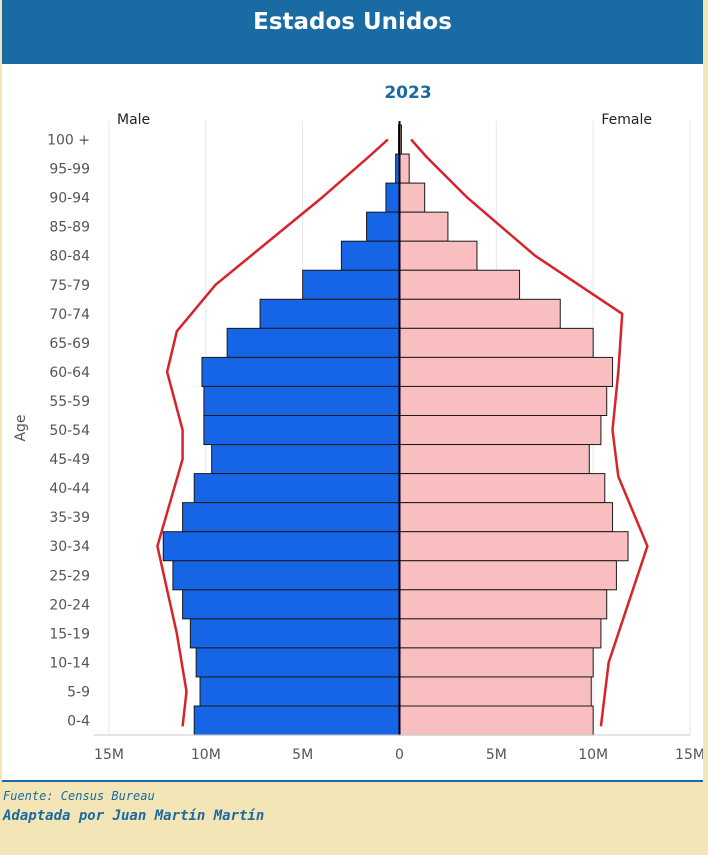 This screenshot has height=855, width=708. What do you see at coordinates (69, 489) in the screenshot?
I see `age-tick-label: 40-44` at bounding box center [69, 489].